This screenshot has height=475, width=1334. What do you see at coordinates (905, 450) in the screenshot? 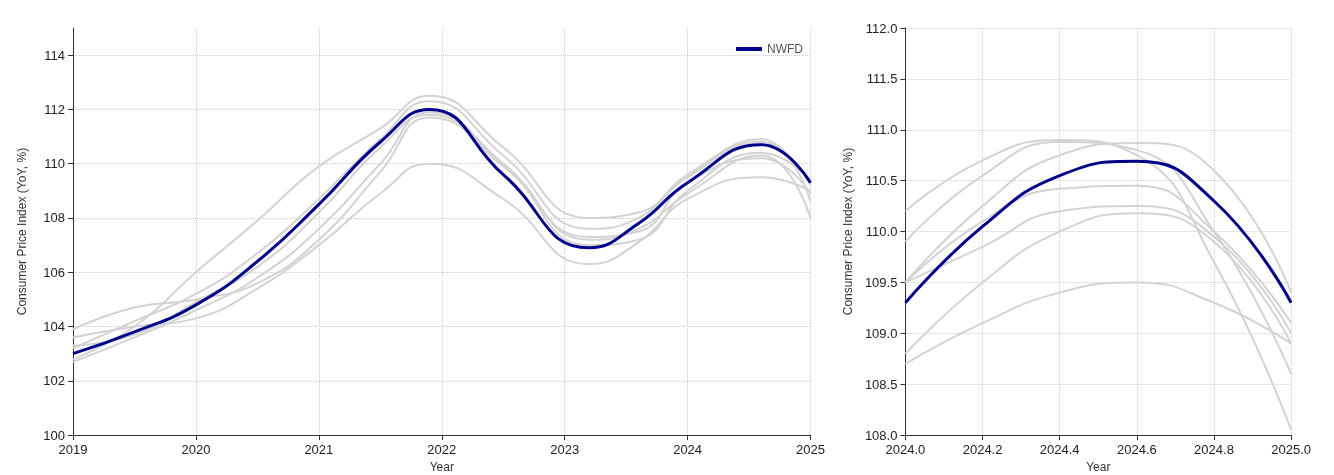
I see `x-tick-label: 2024.0` at bounding box center [905, 450].